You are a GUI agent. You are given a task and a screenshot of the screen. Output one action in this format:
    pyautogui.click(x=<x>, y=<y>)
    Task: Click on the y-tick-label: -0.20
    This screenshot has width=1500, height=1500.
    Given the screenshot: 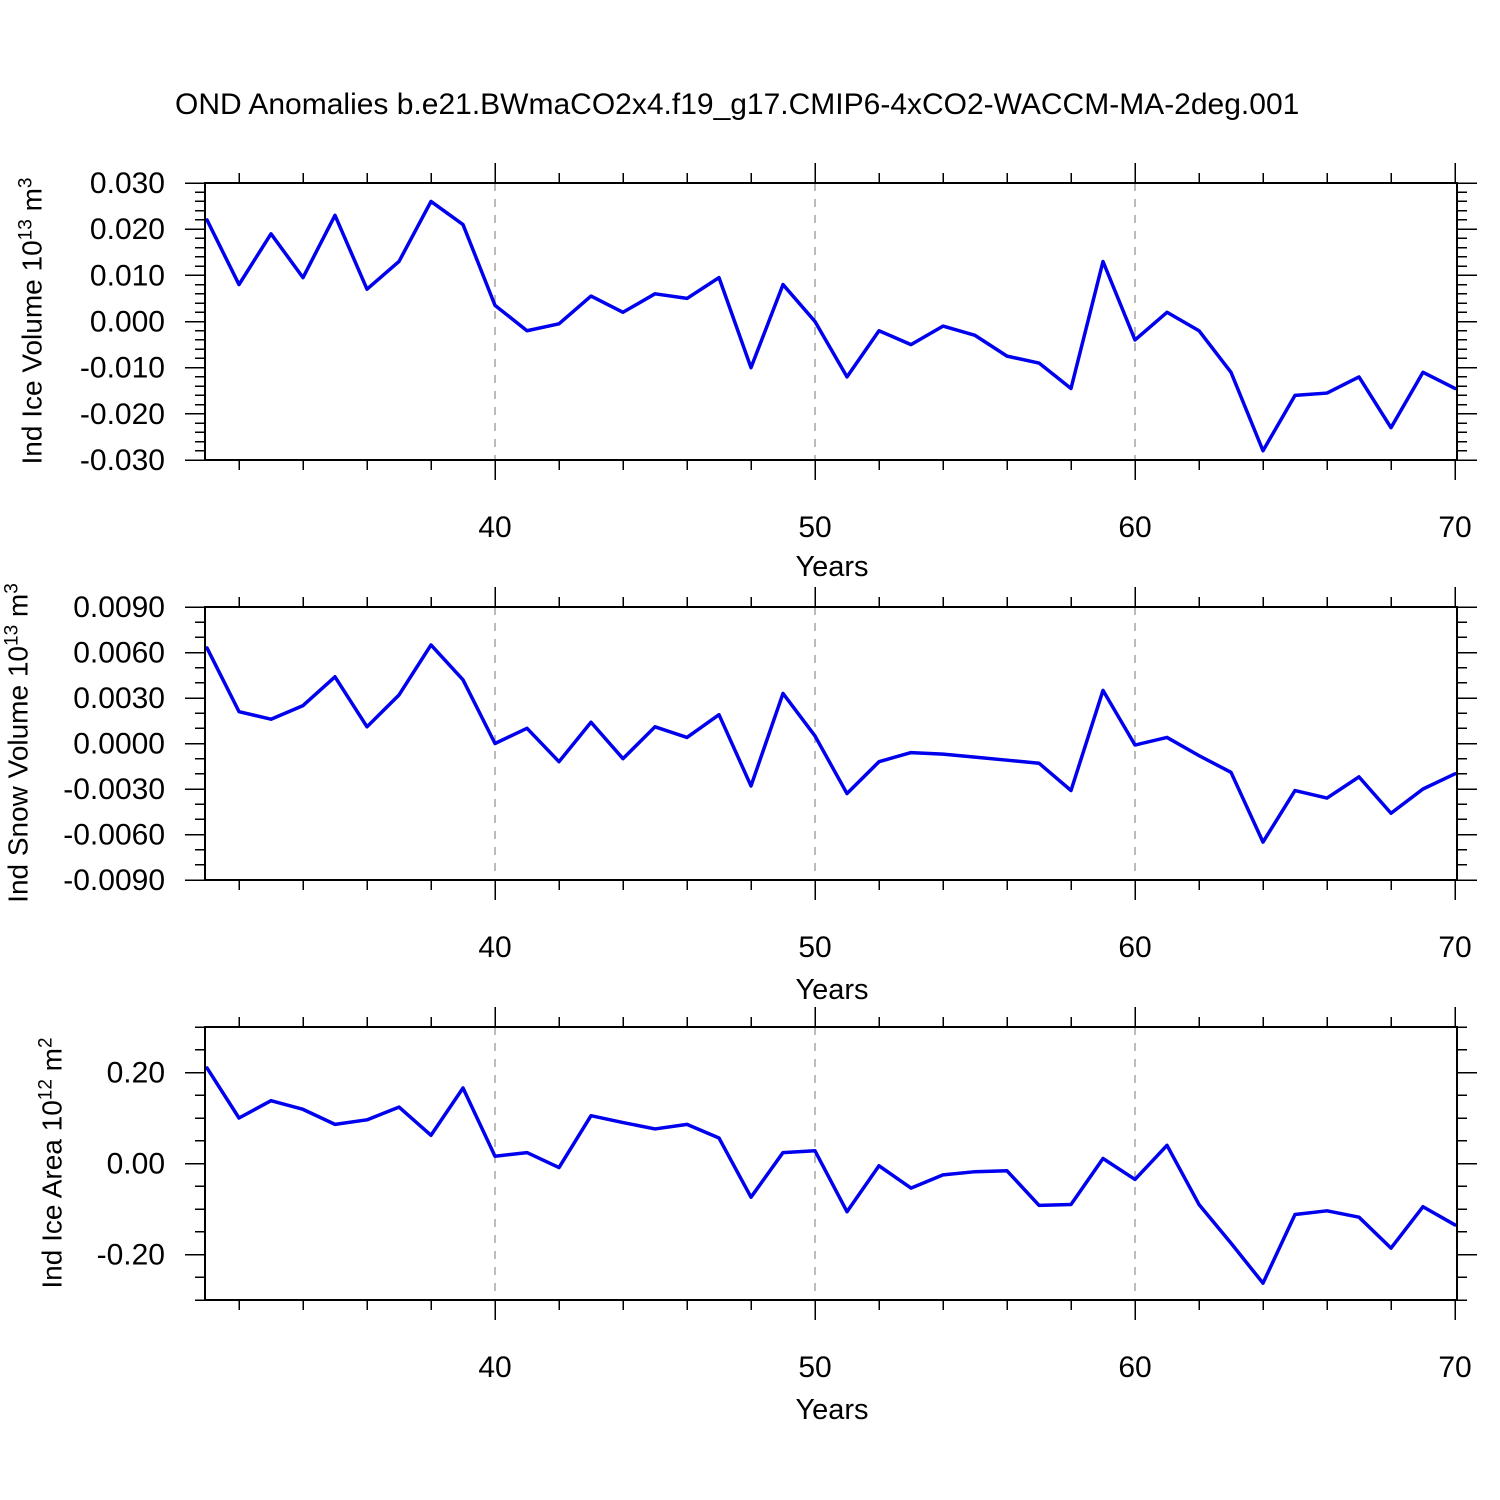 What is the action you would take?
    pyautogui.click(x=131, y=1255)
    